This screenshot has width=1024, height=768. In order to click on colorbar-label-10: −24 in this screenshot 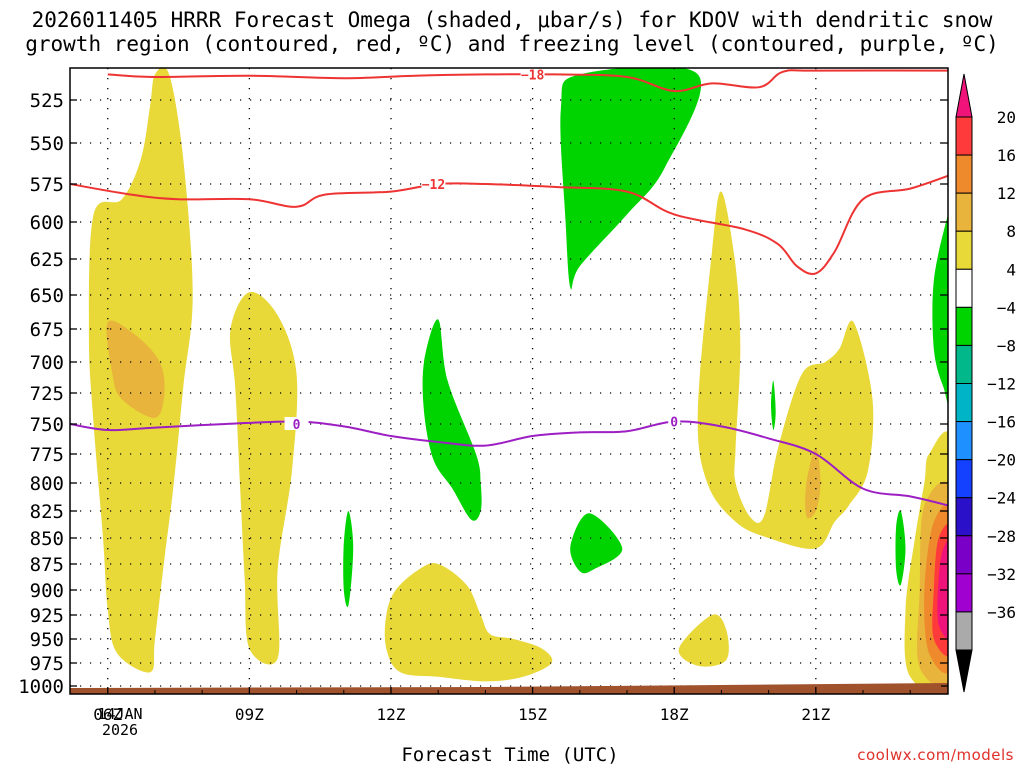, I will do `click(1001, 498)`.